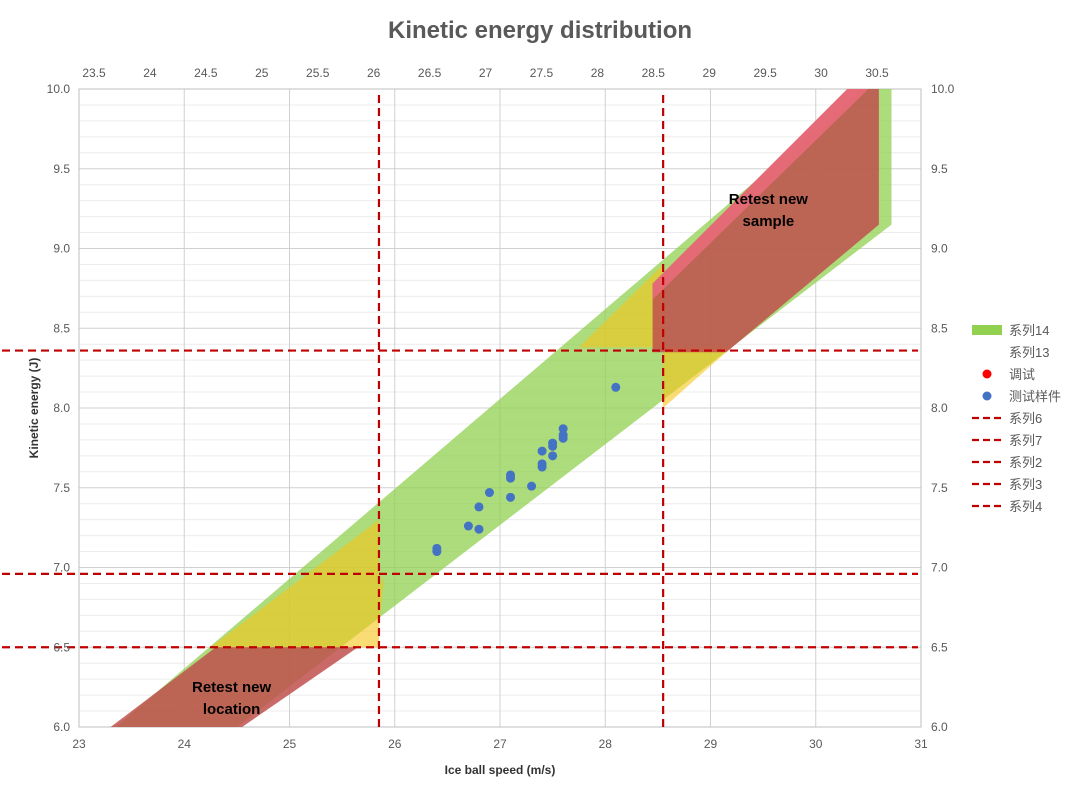 The width and height of the screenshot is (1080, 799). Describe the element at coordinates (654, 73) in the screenshot. I see `x2-tick-label: 28.5` at that location.